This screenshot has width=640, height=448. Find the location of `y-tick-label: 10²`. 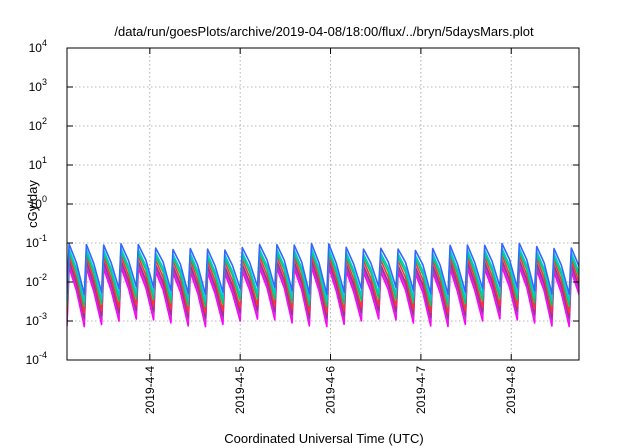

y-tick-label: 10² is located at coordinates (38, 124).